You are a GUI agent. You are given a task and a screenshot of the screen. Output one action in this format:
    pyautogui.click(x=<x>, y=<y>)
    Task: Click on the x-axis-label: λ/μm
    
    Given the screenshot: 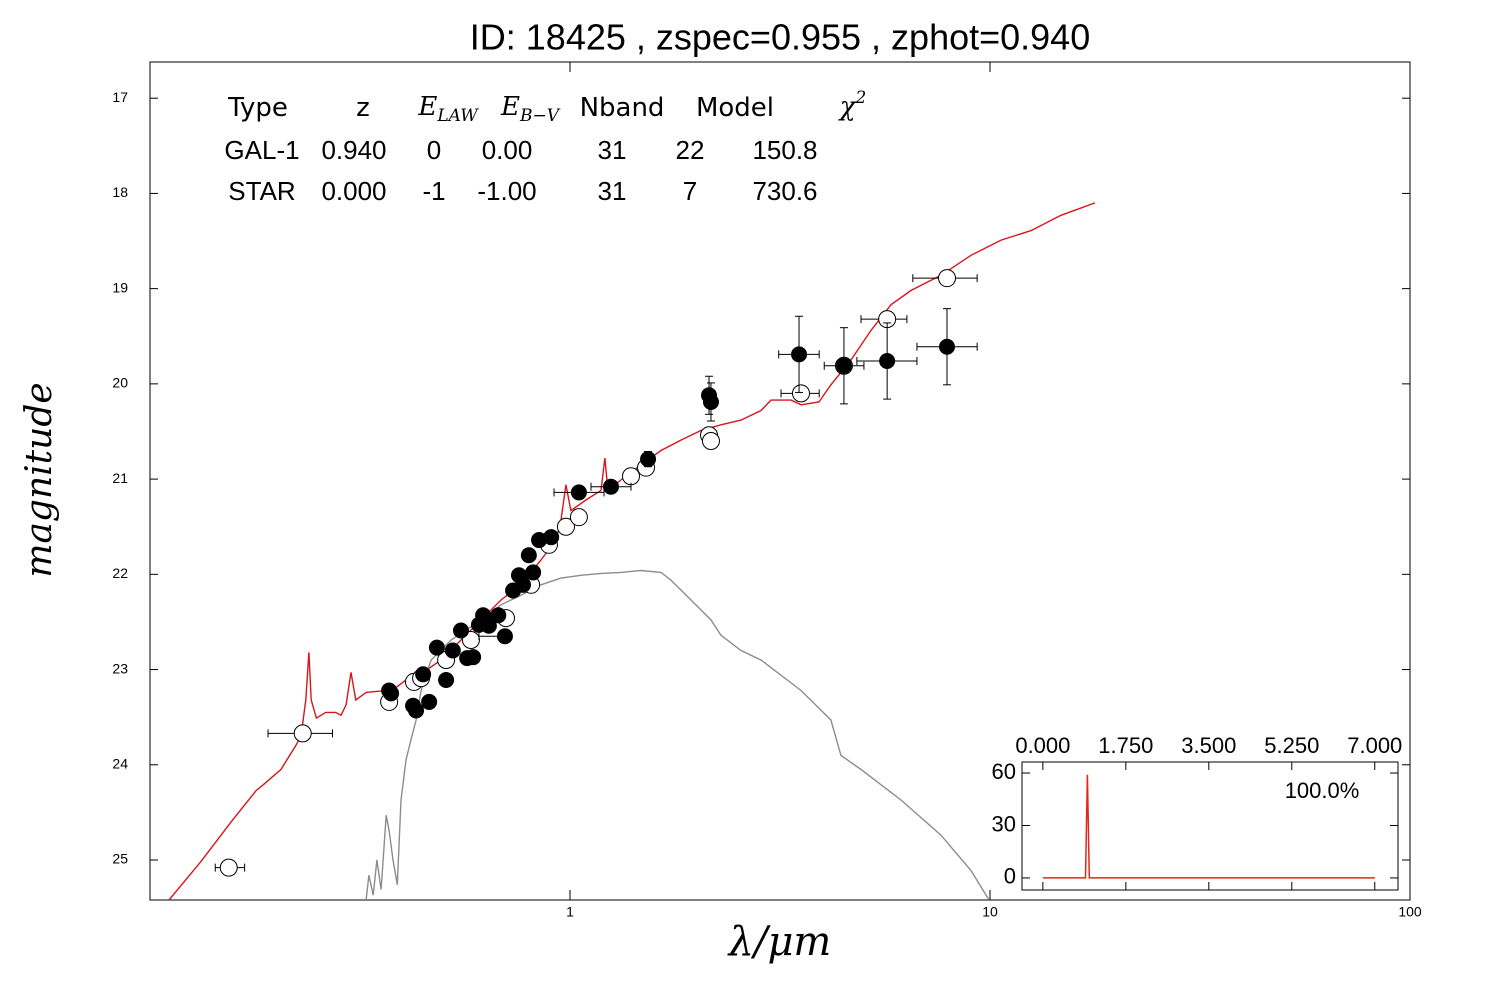 What is the action you would take?
    pyautogui.click(x=779, y=942)
    